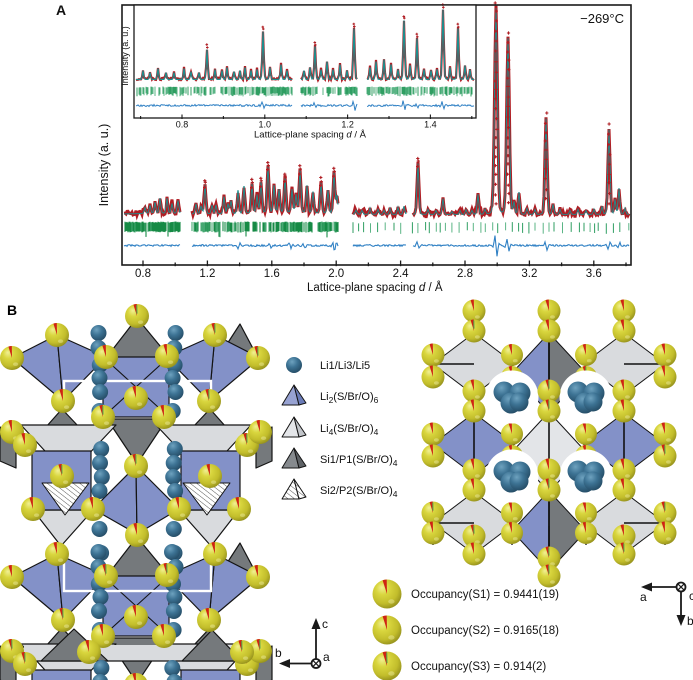  I want to click on svg-text: Occupancy(S3) = 0.914(2), so click(478, 667).